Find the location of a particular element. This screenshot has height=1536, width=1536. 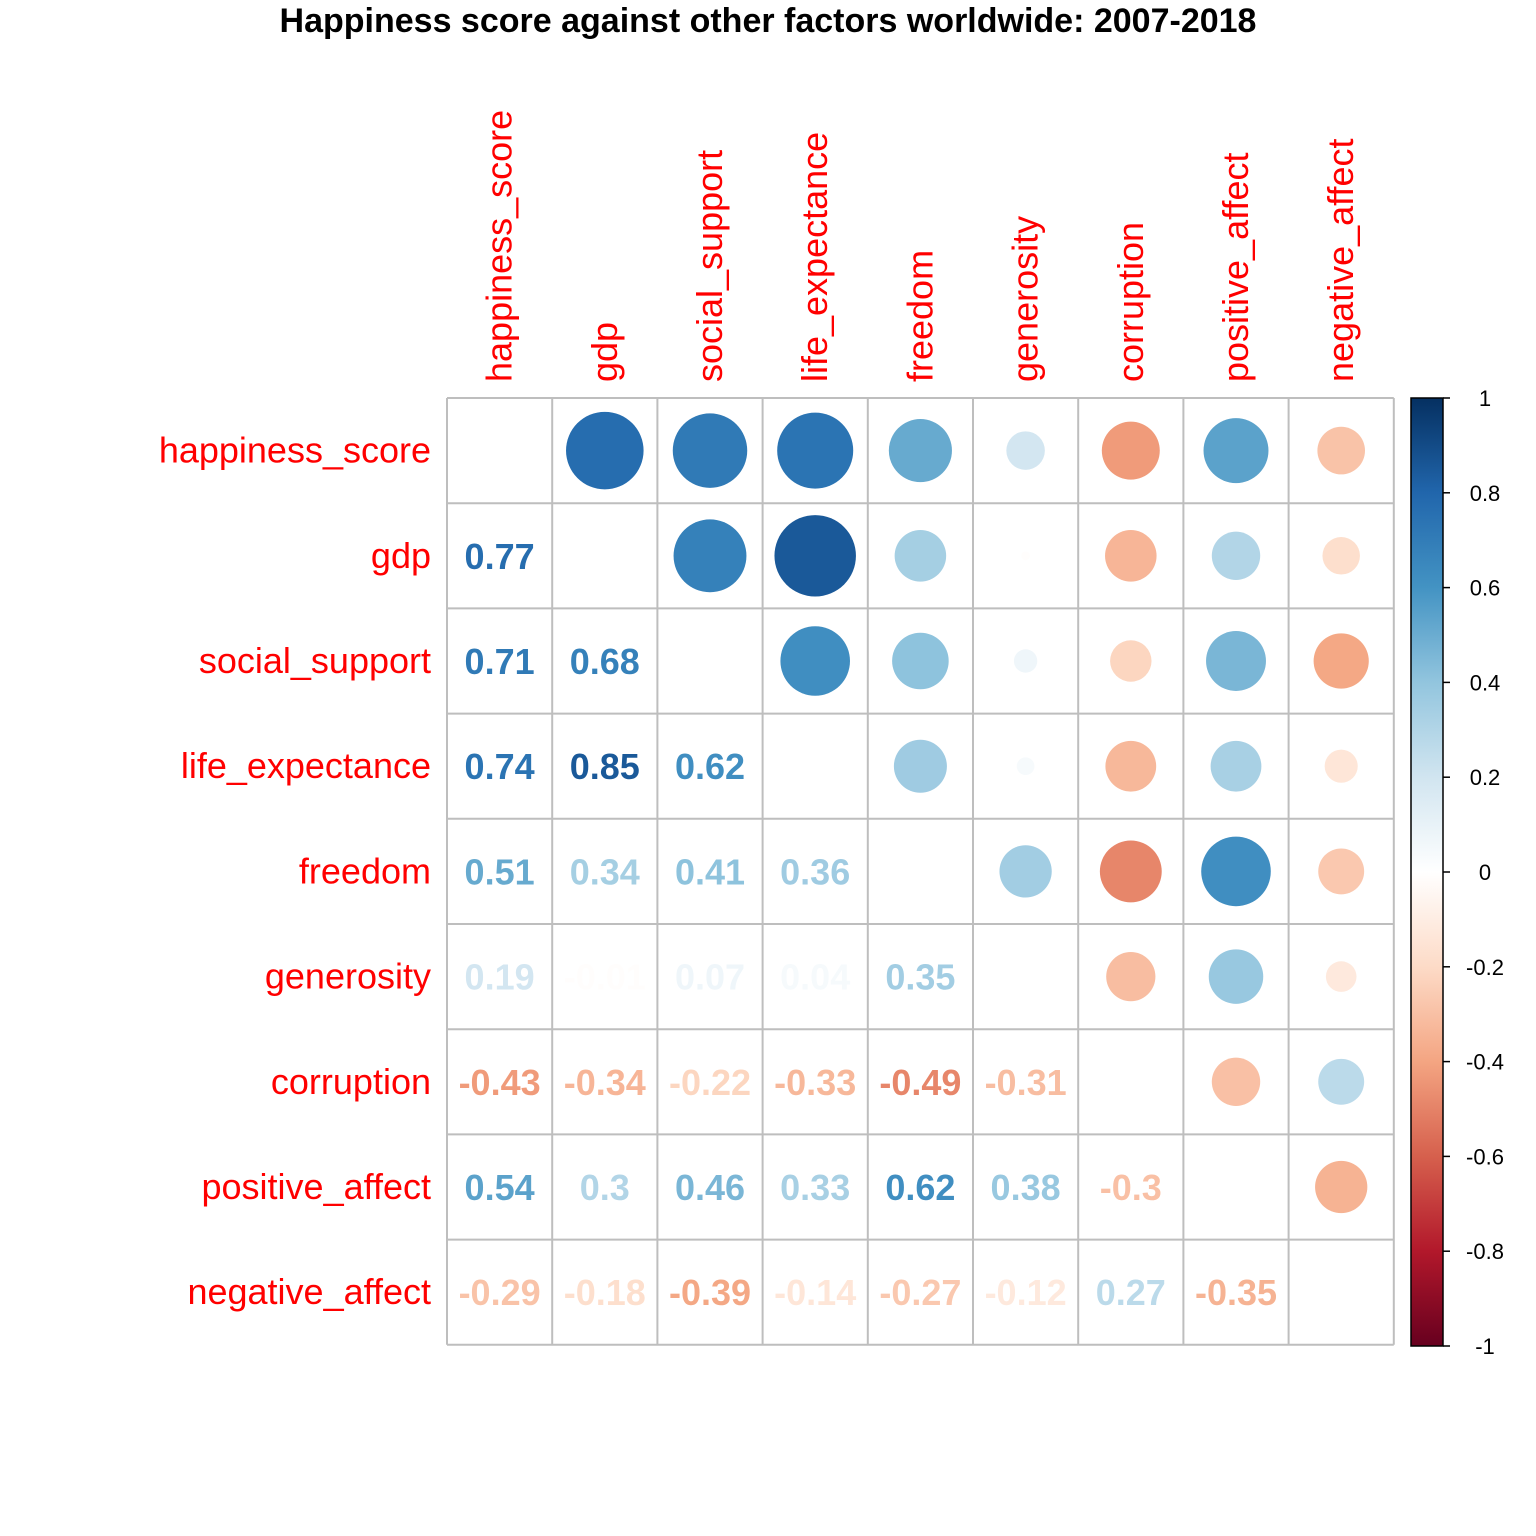

colorbar-tick-label: 0.6 is located at coordinates (1485, 588).